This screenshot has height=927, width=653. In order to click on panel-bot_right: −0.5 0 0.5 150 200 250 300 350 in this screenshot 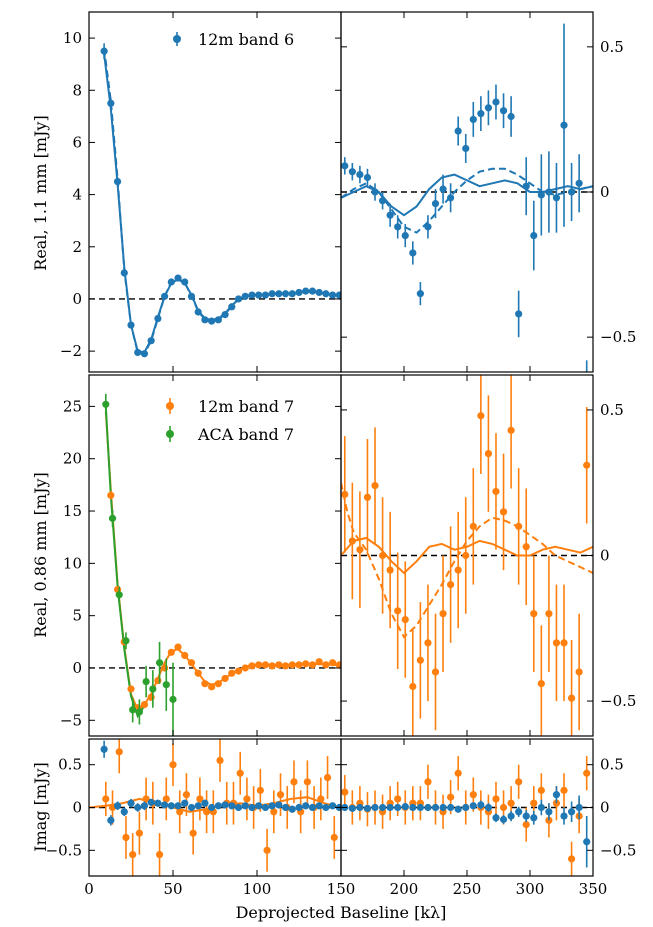, I will do `click(481, 818)`.